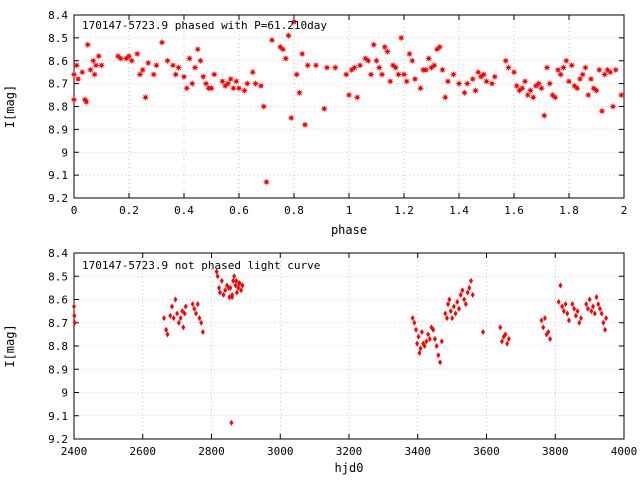 The image size is (640, 480). What do you see at coordinates (58, 61) in the screenshot?
I see `y-tick-label: 8.6` at bounding box center [58, 61].